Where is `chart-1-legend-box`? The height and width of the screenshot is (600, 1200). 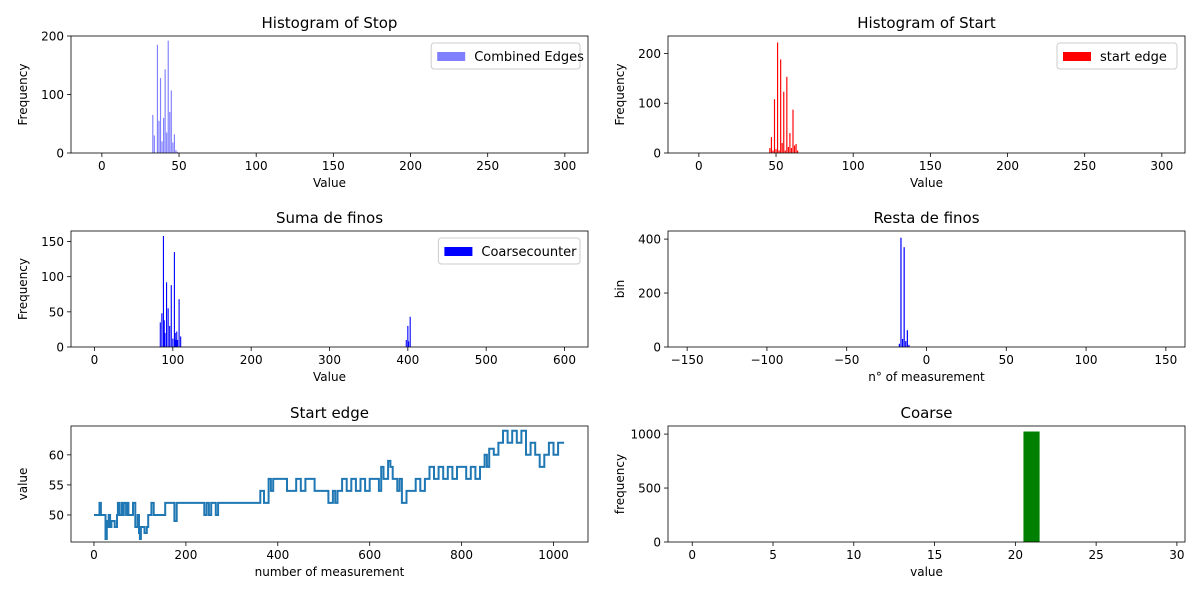
chart-1-legend-box is located at coordinates (505, 56).